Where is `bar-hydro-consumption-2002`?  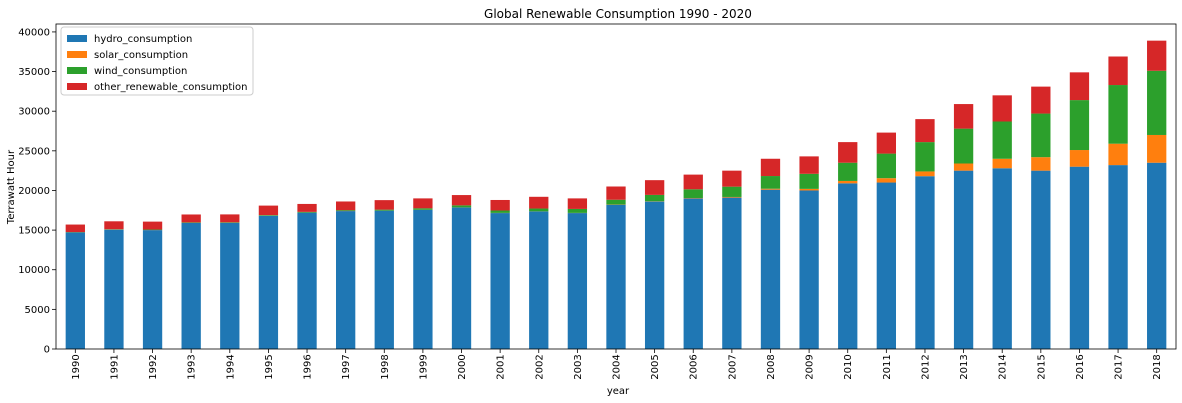 bar-hydro-consumption-2002 is located at coordinates (539, 280).